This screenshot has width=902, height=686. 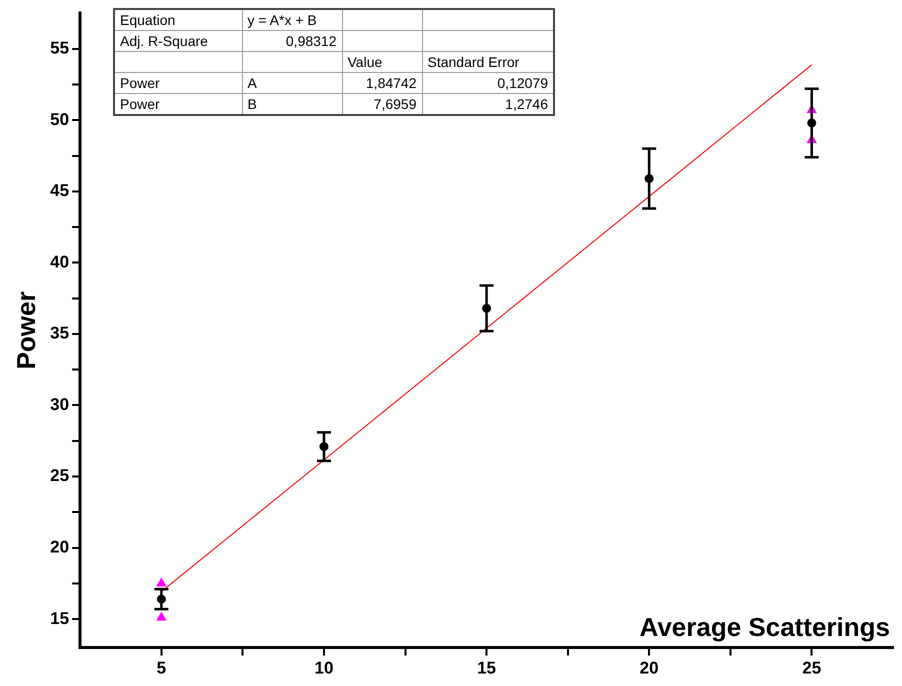 I want to click on x-tick-label: 20, so click(x=649, y=668).